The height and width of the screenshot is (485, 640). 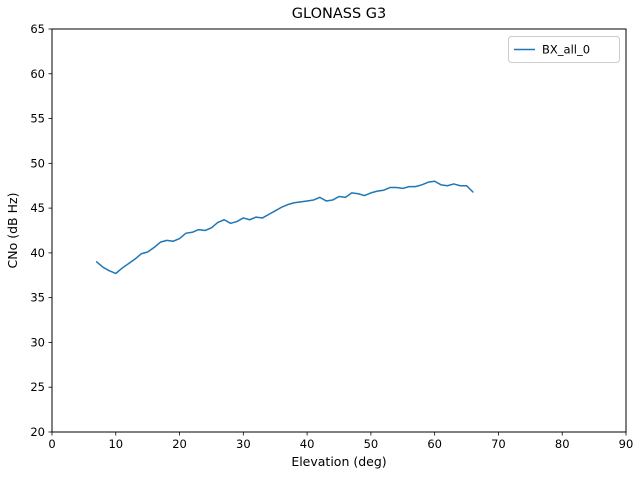 What do you see at coordinates (37, 298) in the screenshot?
I see `y-tick-label: 35` at bounding box center [37, 298].